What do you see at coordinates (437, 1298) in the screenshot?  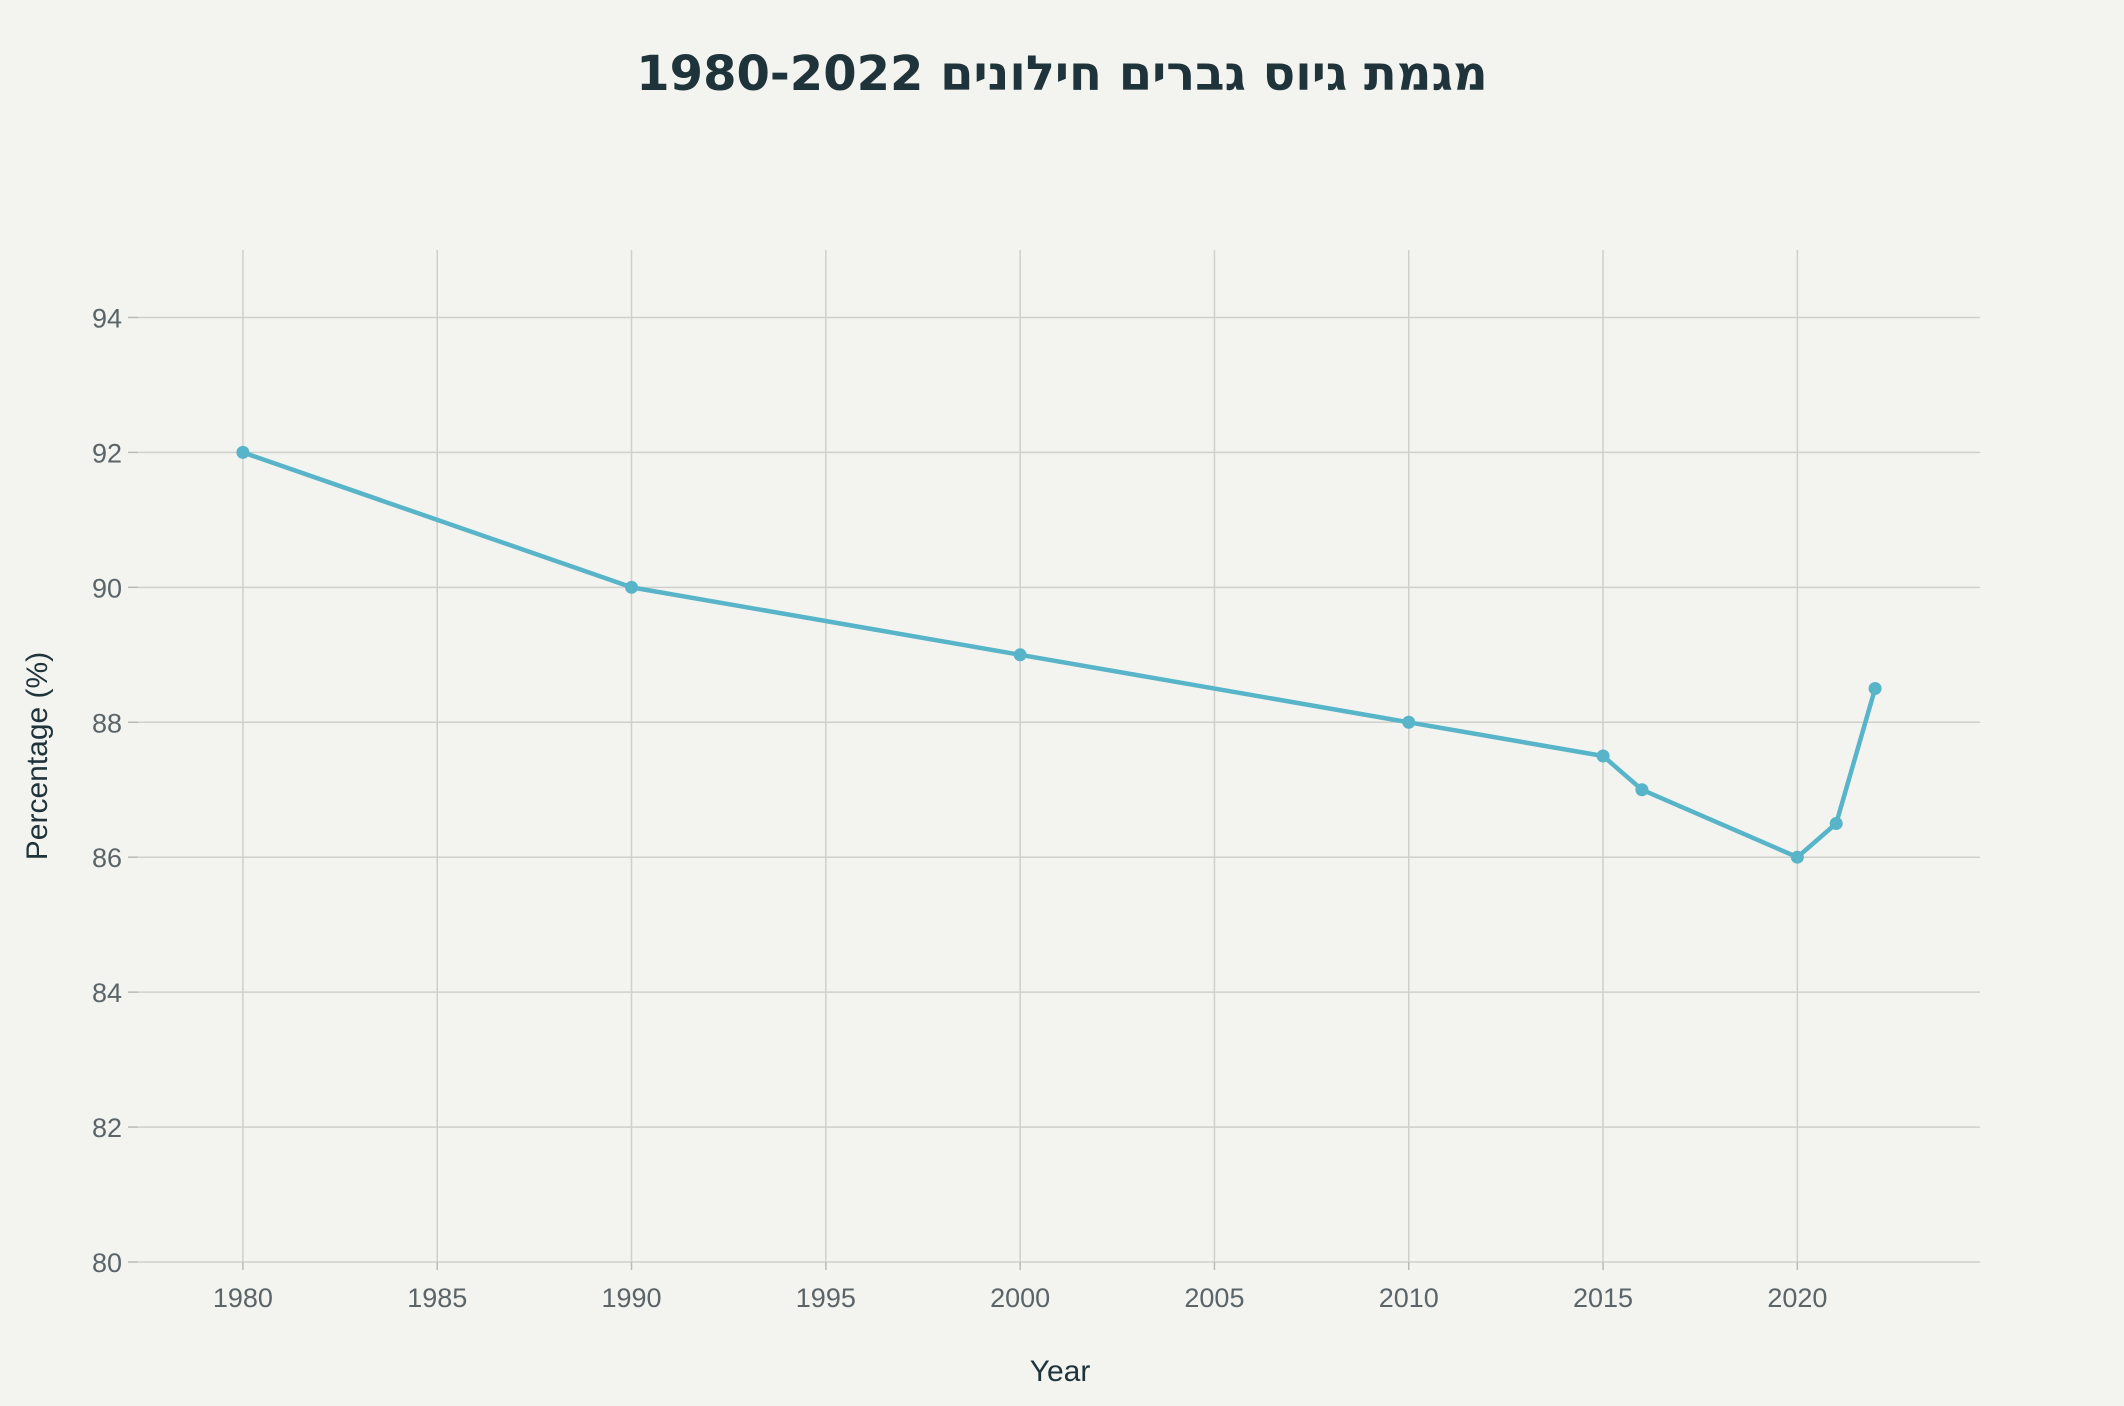 I see `x-tick-label: 1985` at bounding box center [437, 1298].